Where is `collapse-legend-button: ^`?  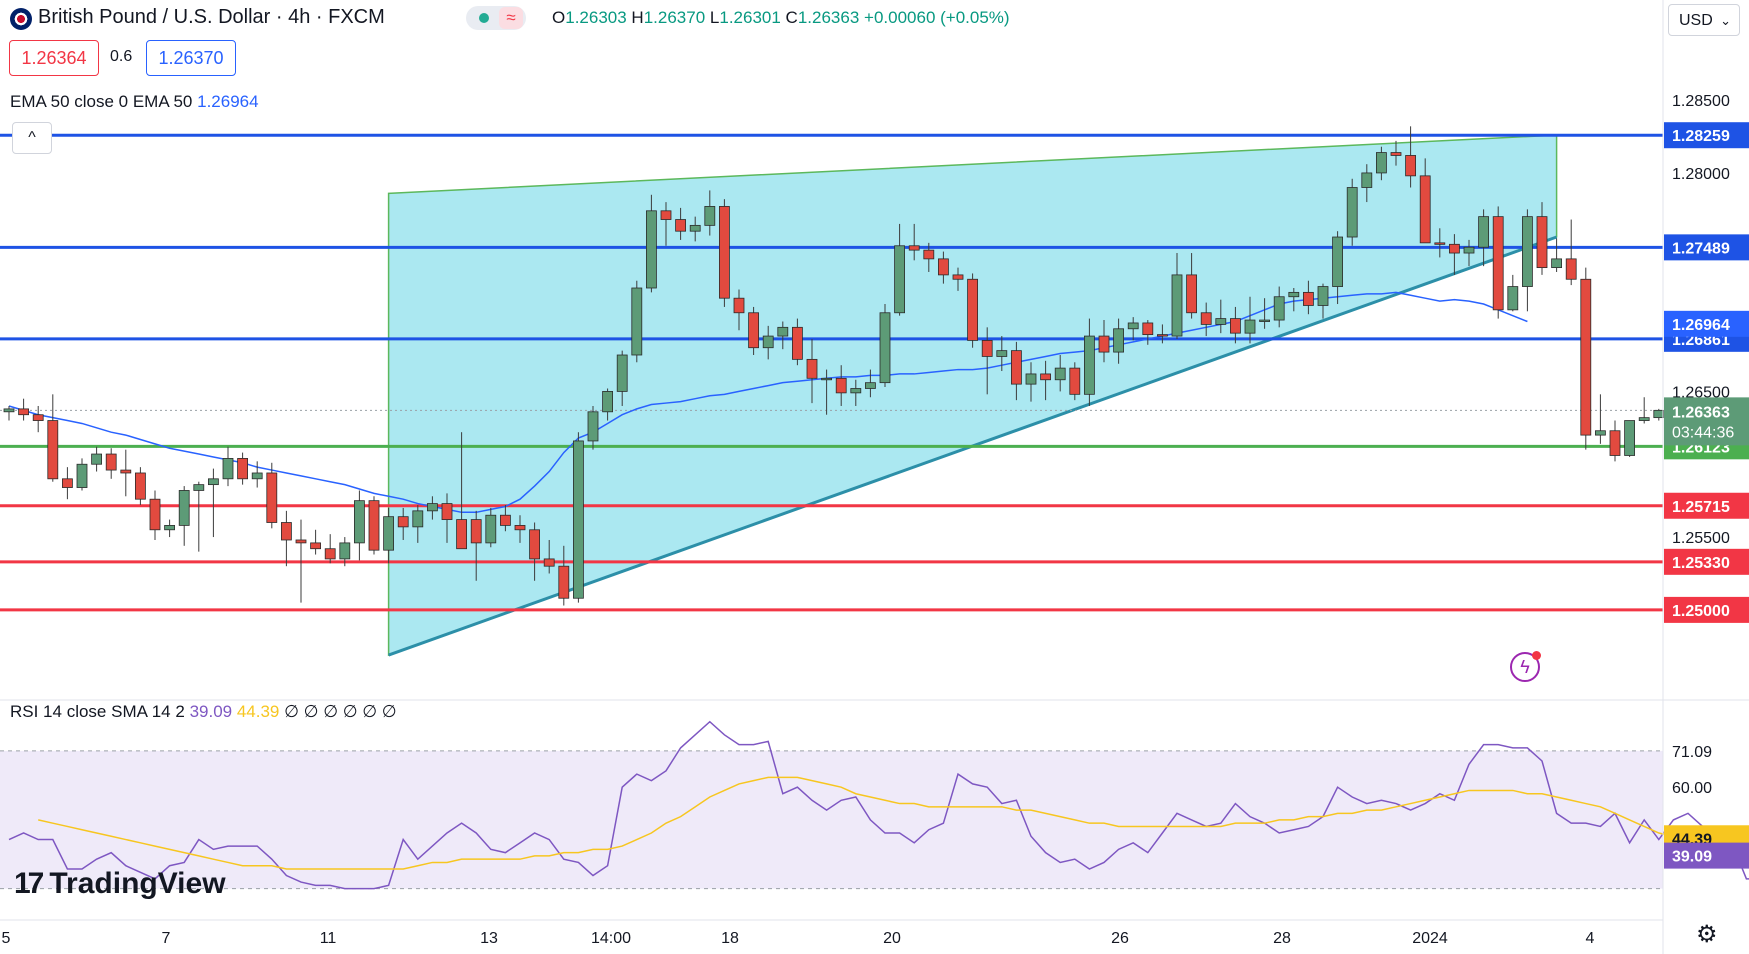
collapse-legend-button: ^ is located at coordinates (32, 138).